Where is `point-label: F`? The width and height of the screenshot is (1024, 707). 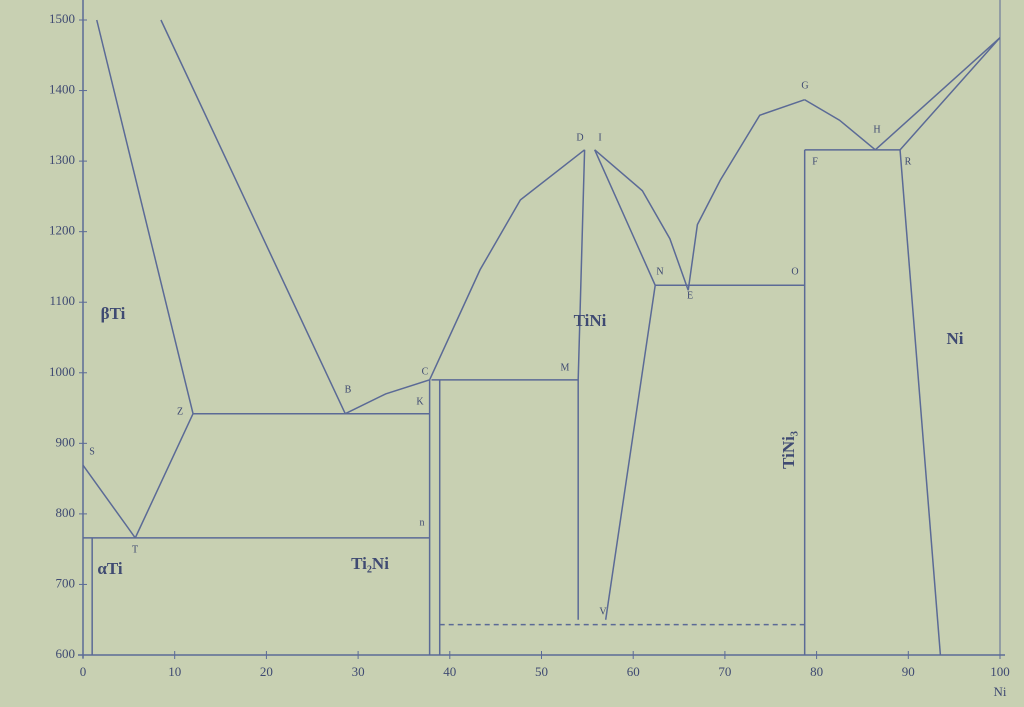
point-label: F is located at coordinates (815, 161).